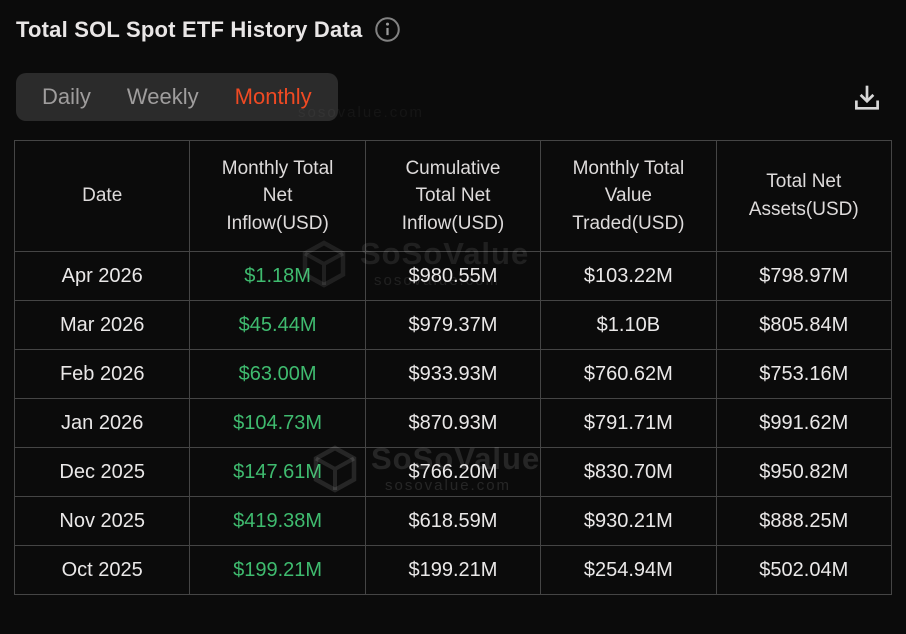 Image resolution: width=906 pixels, height=634 pixels. Describe the element at coordinates (628, 325) in the screenshot. I see `value-traded-cell: $1.10B` at that location.